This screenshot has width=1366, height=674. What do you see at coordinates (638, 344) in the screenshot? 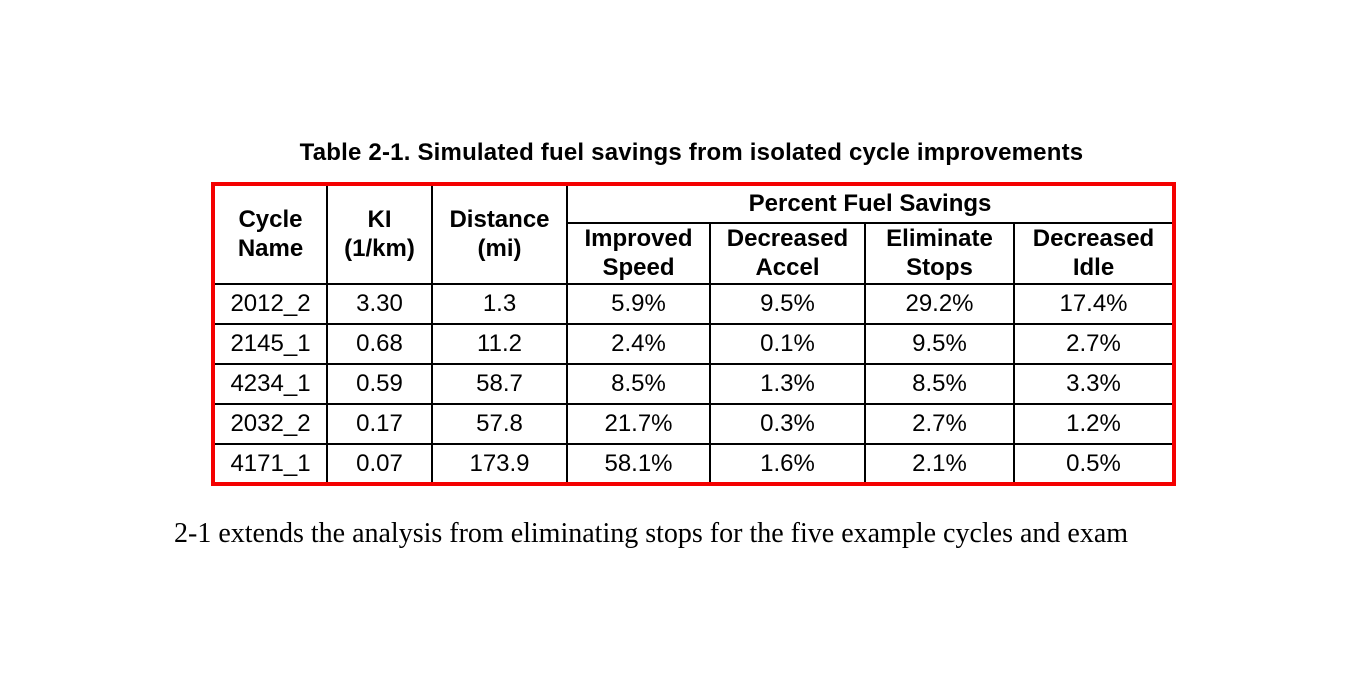
I see `cell-improved-speed: 2.4%` at bounding box center [638, 344].